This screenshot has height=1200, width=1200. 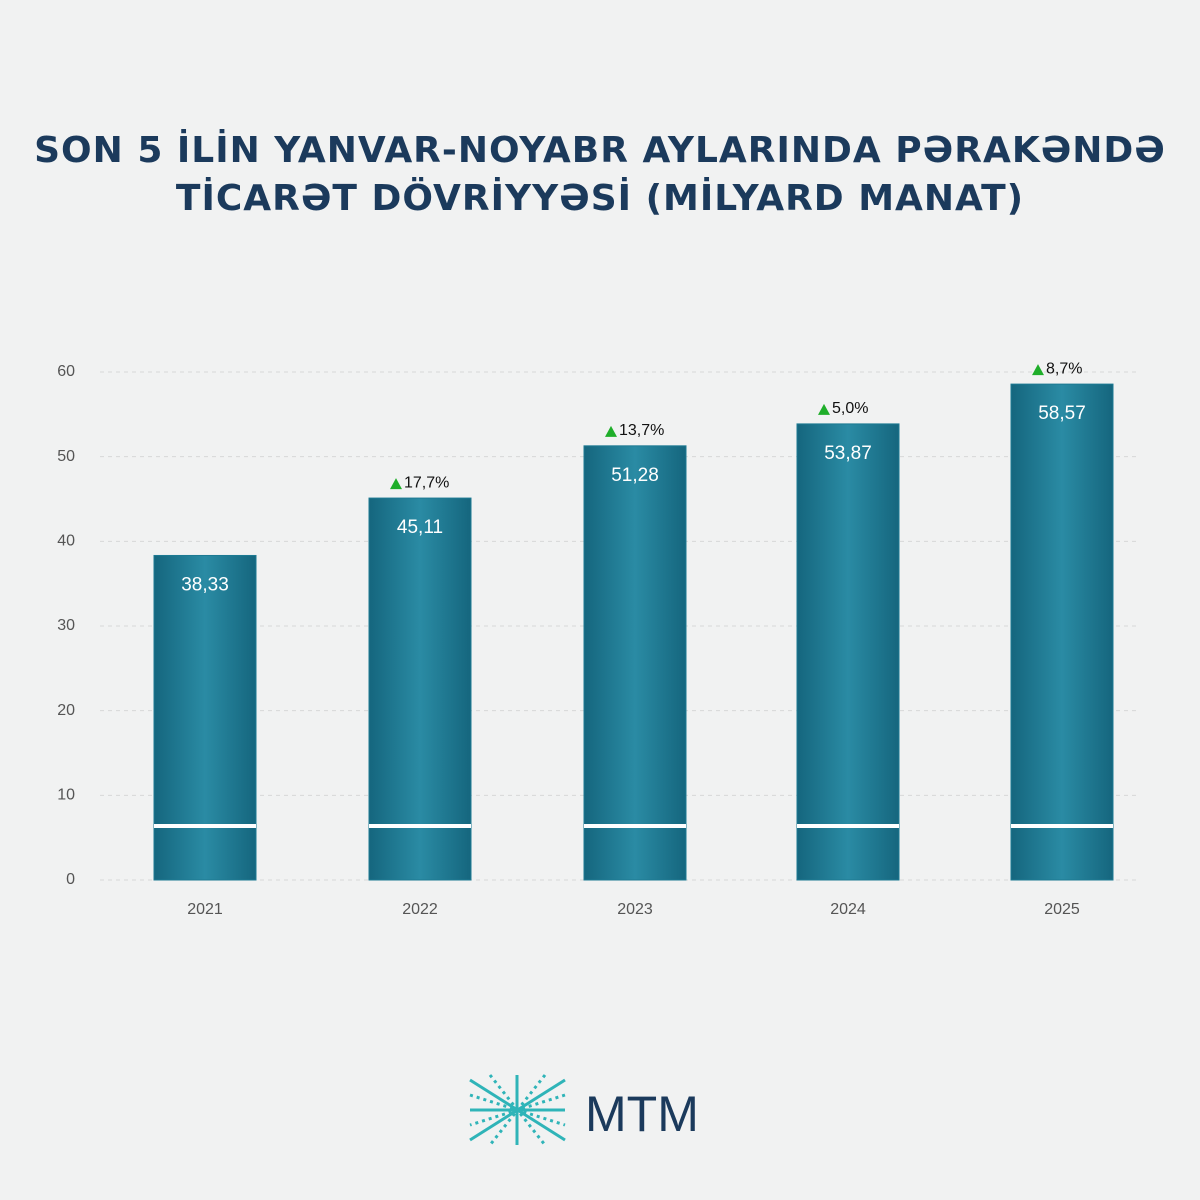 What do you see at coordinates (426, 482) in the screenshot?
I see `growth-label: 17,7%` at bounding box center [426, 482].